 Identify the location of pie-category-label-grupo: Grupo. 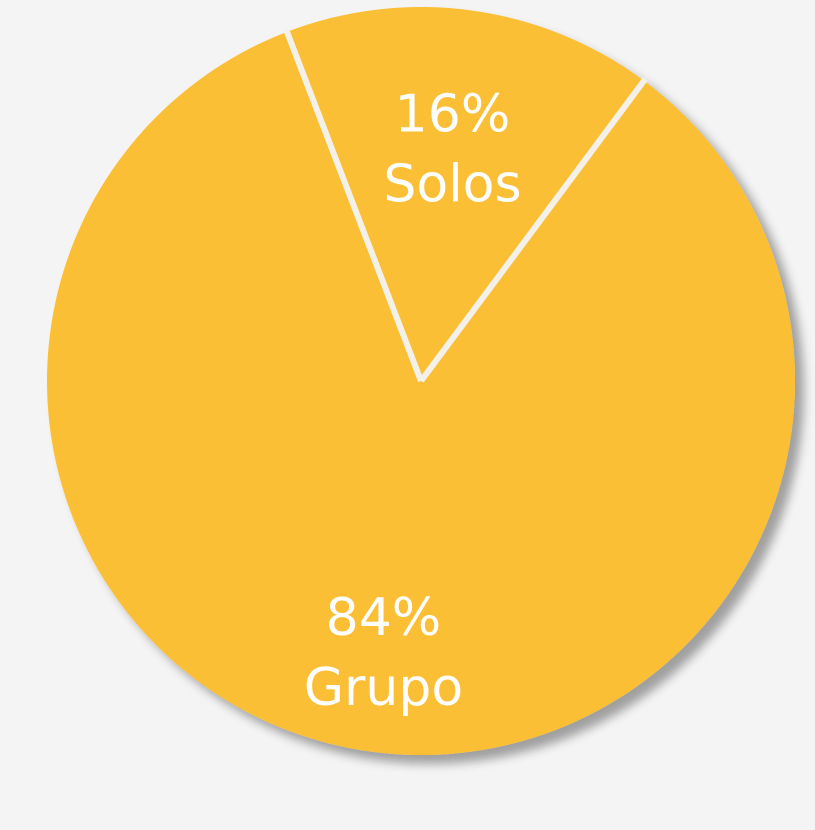
(383, 688).